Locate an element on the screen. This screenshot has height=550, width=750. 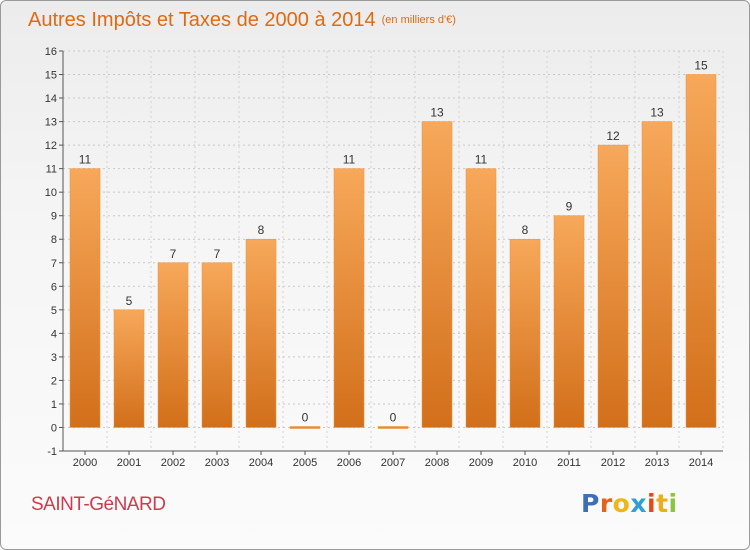
x-tick-label: 2003 is located at coordinates (217, 463).